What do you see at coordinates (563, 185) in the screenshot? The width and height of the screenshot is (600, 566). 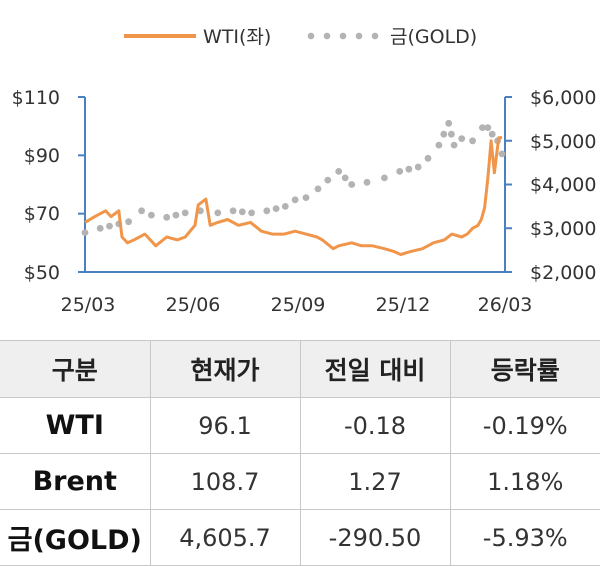 I see `right-tick-label: $4,000` at bounding box center [563, 185].